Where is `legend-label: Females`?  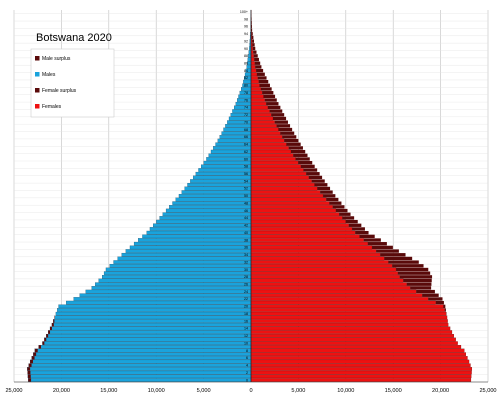 legend-label: Females is located at coordinates (52, 107).